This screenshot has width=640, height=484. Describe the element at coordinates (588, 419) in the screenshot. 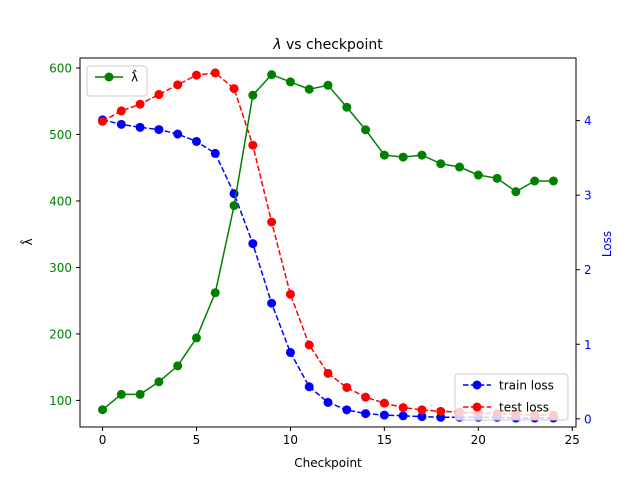

I see `right-y-tick-label: 0` at that location.